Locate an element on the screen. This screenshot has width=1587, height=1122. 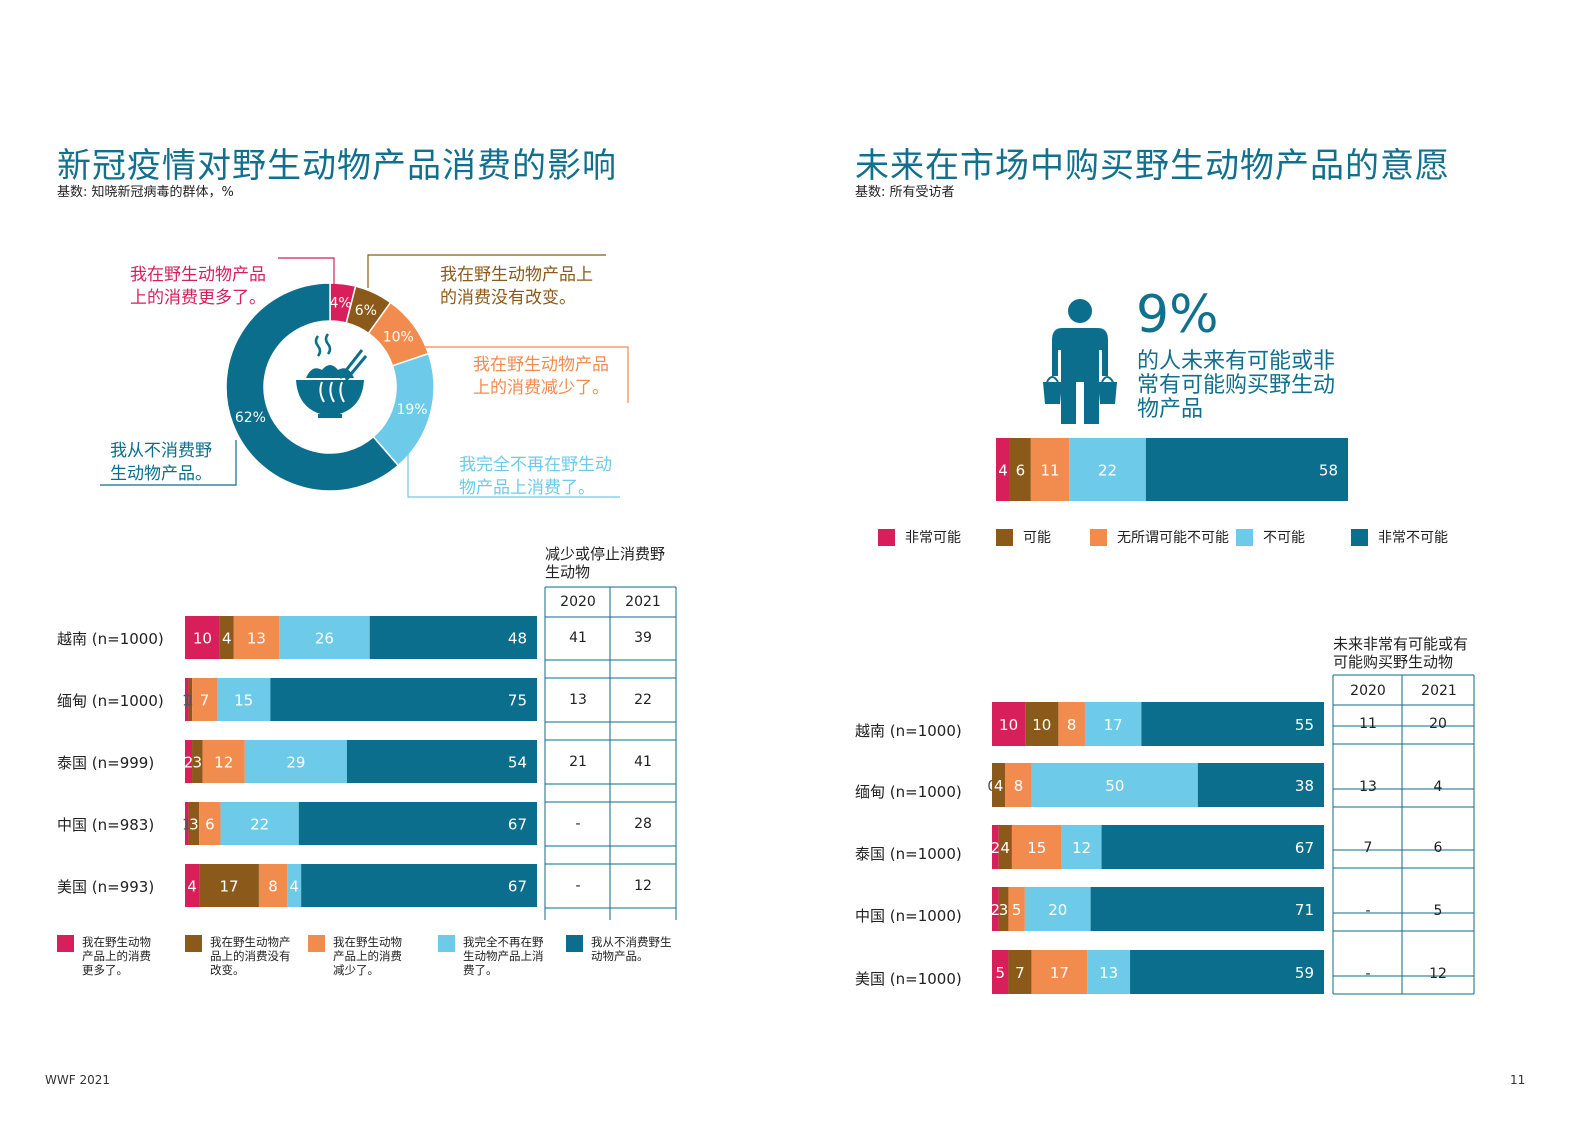
right-overall-label-2: 11 is located at coordinates (1049, 471).